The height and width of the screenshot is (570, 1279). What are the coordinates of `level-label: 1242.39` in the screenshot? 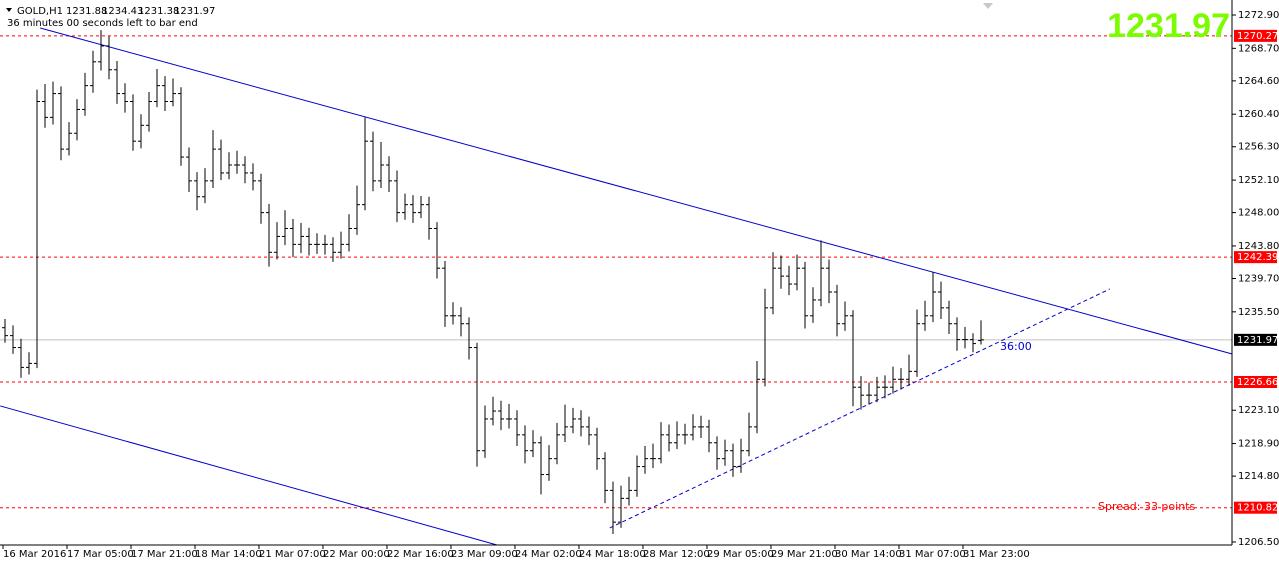 It's located at (1257, 257).